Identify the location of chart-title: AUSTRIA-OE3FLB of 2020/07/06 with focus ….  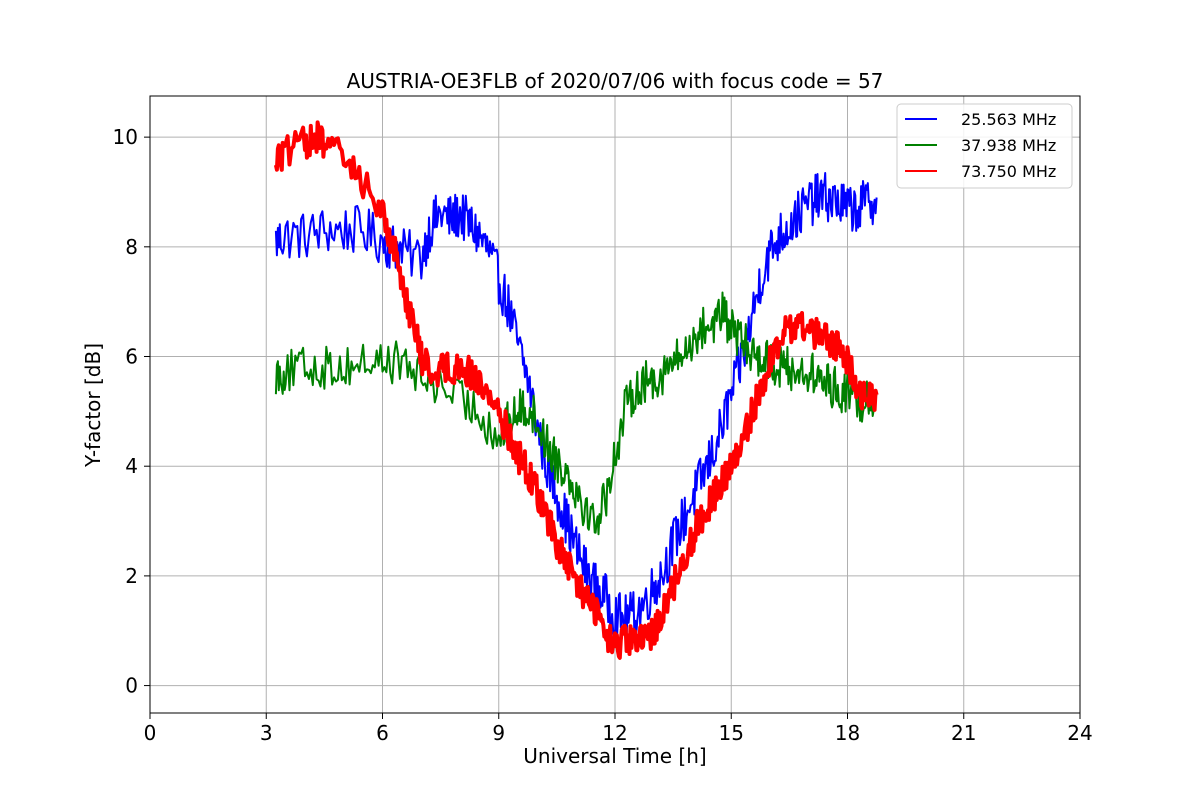
(615, 81).